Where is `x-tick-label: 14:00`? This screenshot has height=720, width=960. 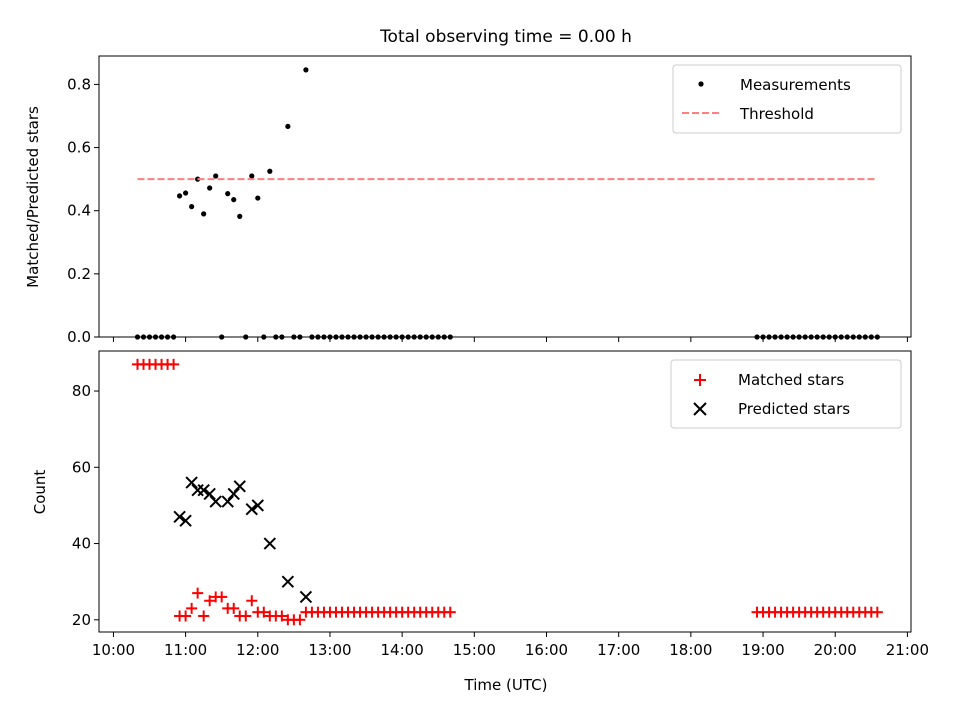
x-tick-label: 14:00 is located at coordinates (402, 650).